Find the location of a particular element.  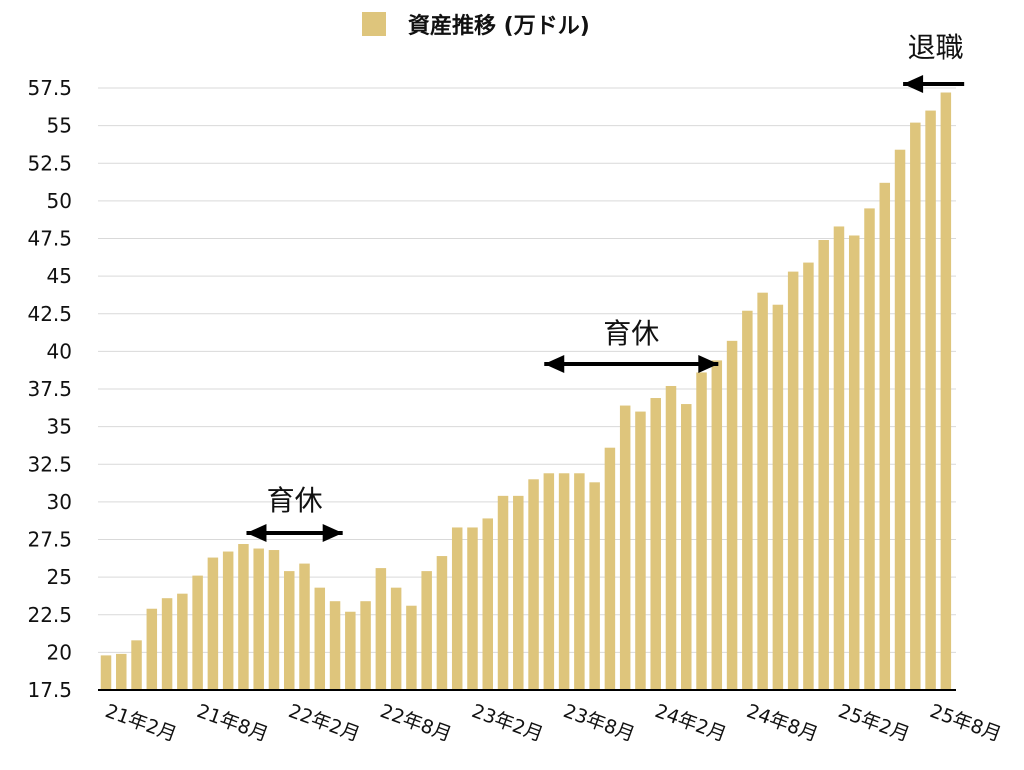

y-tick-label: 47.5 is located at coordinates (49, 239).